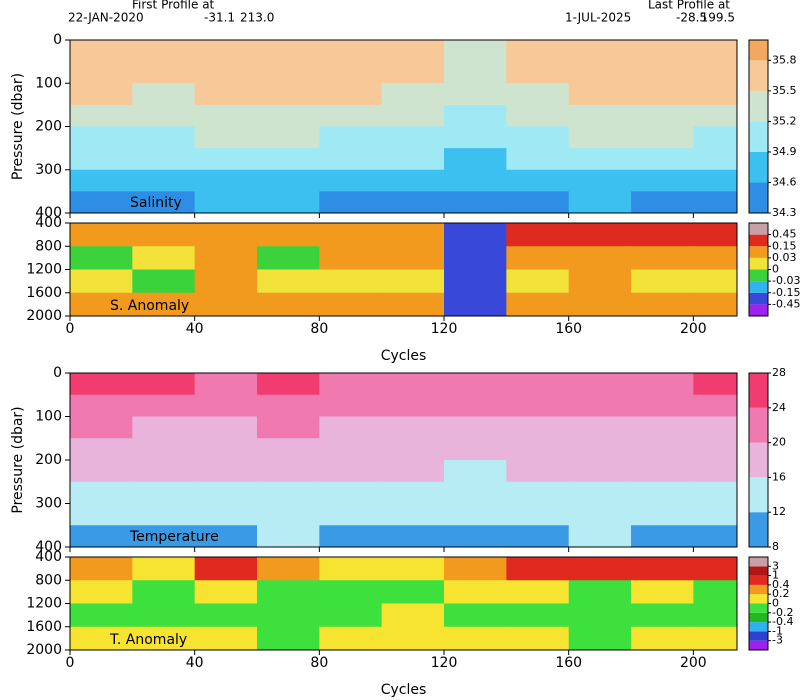 This screenshot has width=800, height=700. Describe the element at coordinates (779, 476) in the screenshot. I see `colorbar-tick-label: 16` at that location.